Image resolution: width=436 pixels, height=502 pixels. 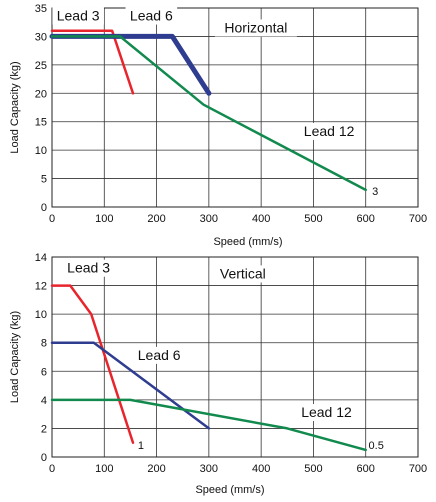 I want to click on endpoint-label: 3, so click(x=375, y=192).